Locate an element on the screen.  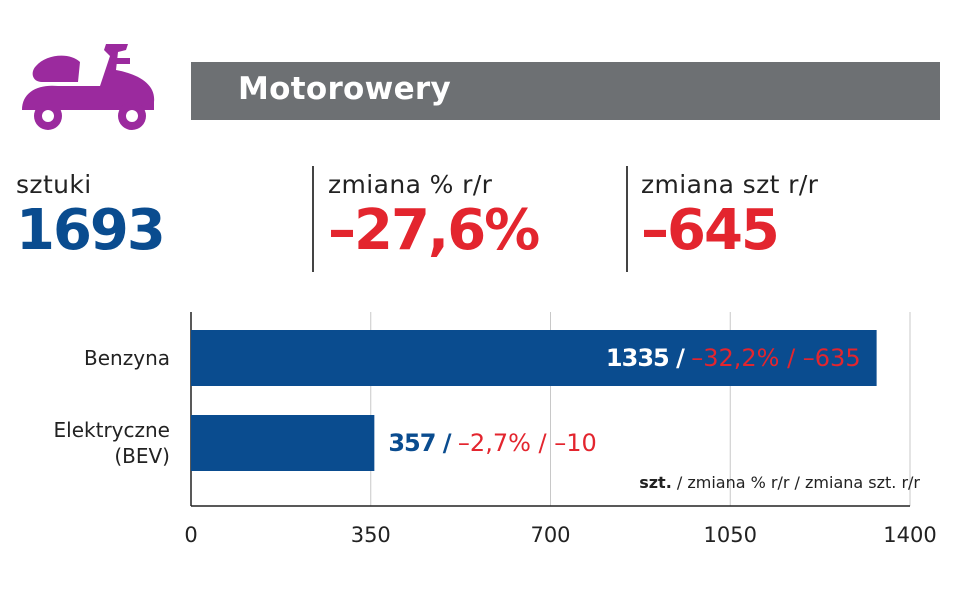
category-label: (BEV) is located at coordinates (142, 456).